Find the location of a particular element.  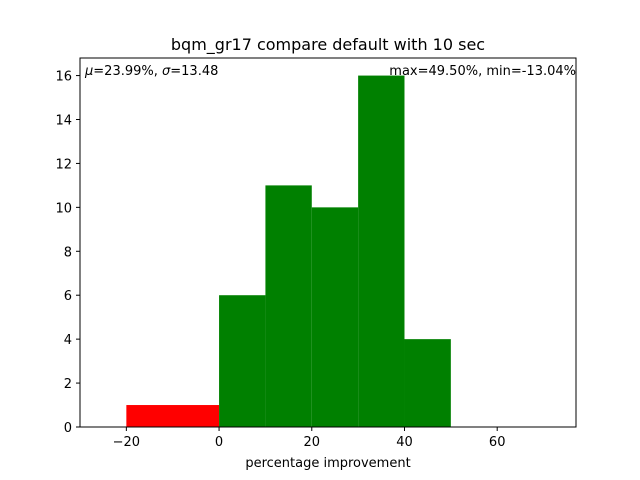

y-tick-label: 8 is located at coordinates (68, 252).